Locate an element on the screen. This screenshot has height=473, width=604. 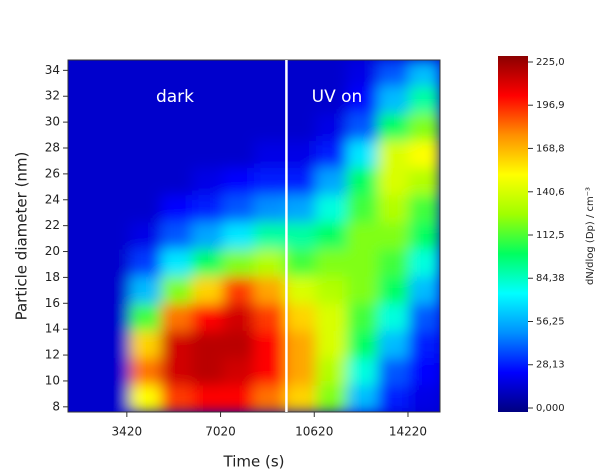
x-tick-label: 7020 is located at coordinates (220, 432).